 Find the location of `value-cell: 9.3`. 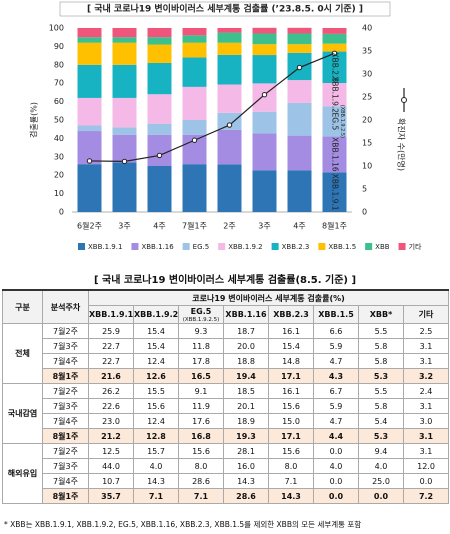

value-cell: 9.3 is located at coordinates (201, 331).